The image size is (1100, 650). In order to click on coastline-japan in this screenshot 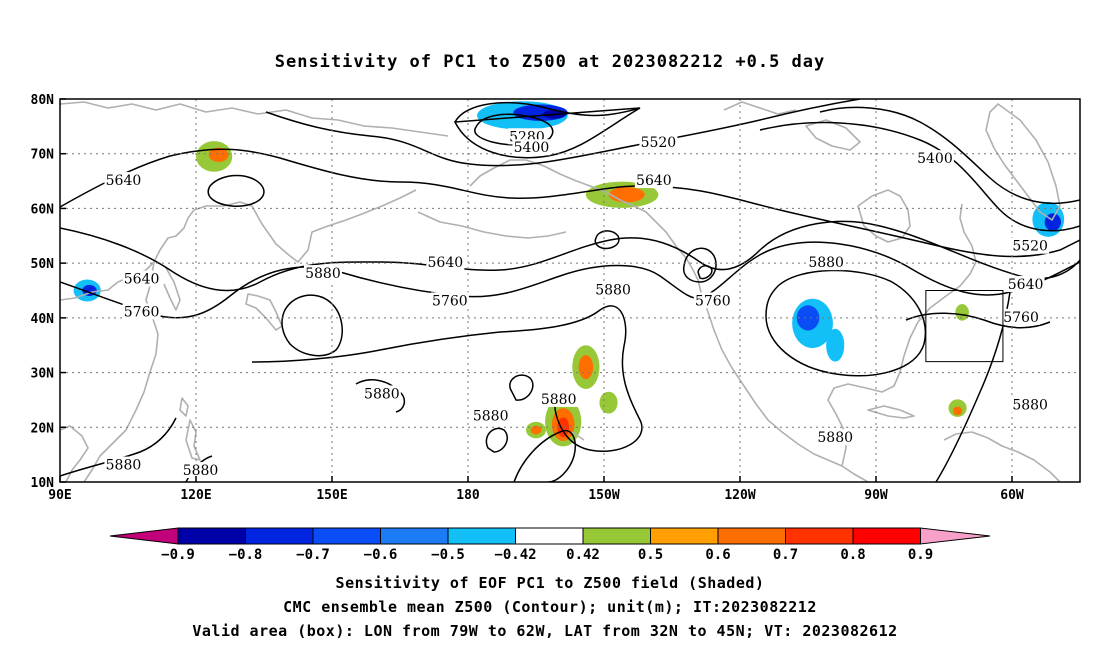, I will do `click(264, 312)`.